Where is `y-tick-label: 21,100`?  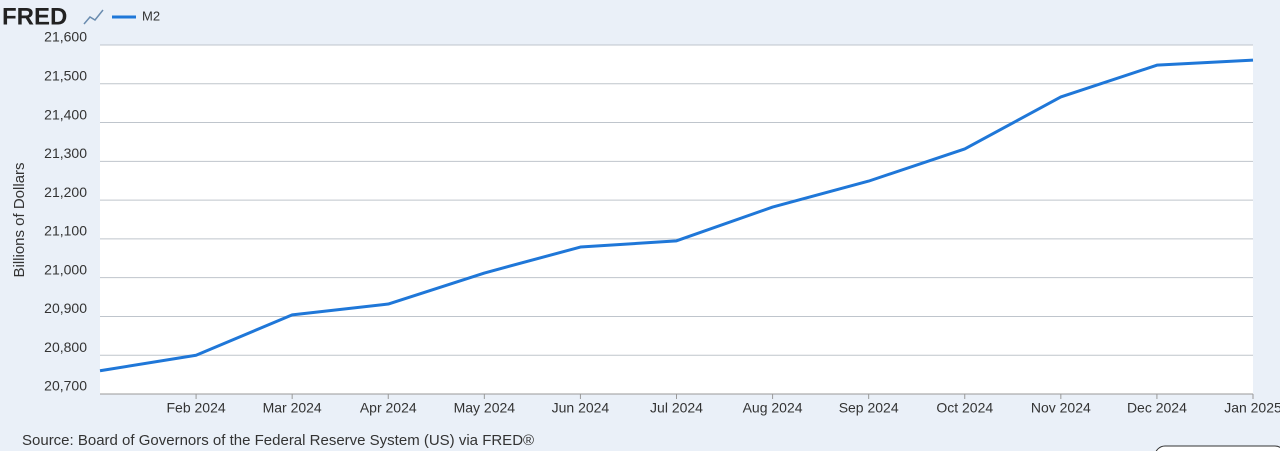
y-tick-label: 21,100 is located at coordinates (65, 231).